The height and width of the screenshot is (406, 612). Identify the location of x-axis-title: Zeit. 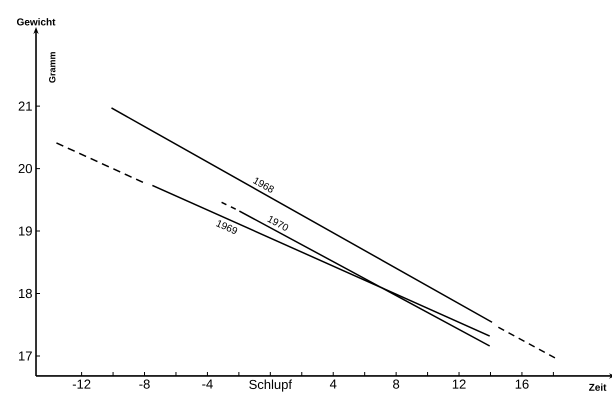
(597, 387).